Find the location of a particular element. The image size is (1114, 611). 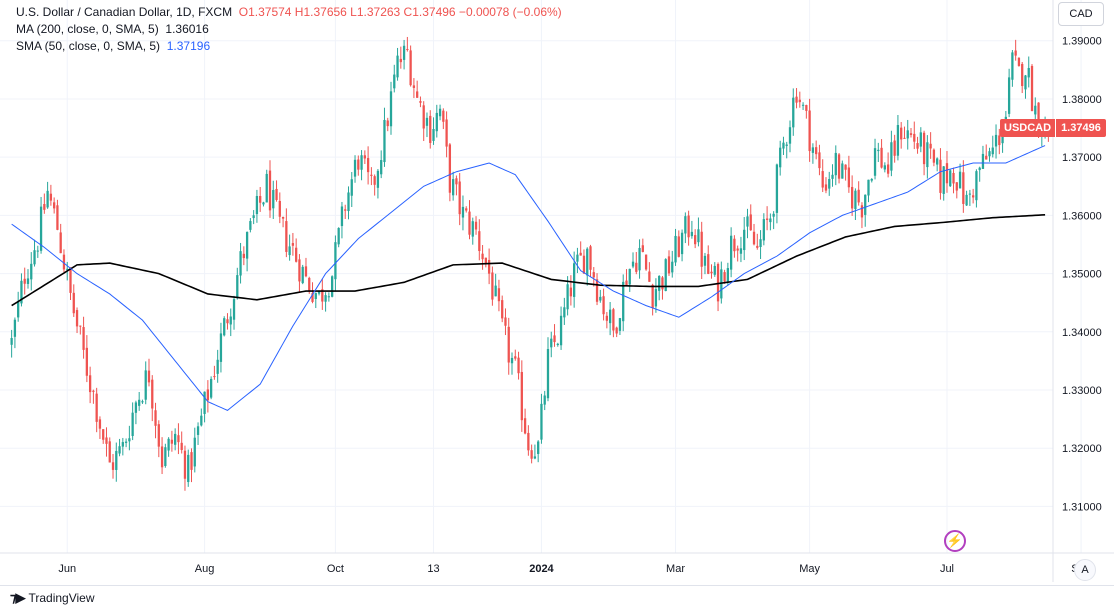

auto-scale-button: A is located at coordinates (1085, 570).